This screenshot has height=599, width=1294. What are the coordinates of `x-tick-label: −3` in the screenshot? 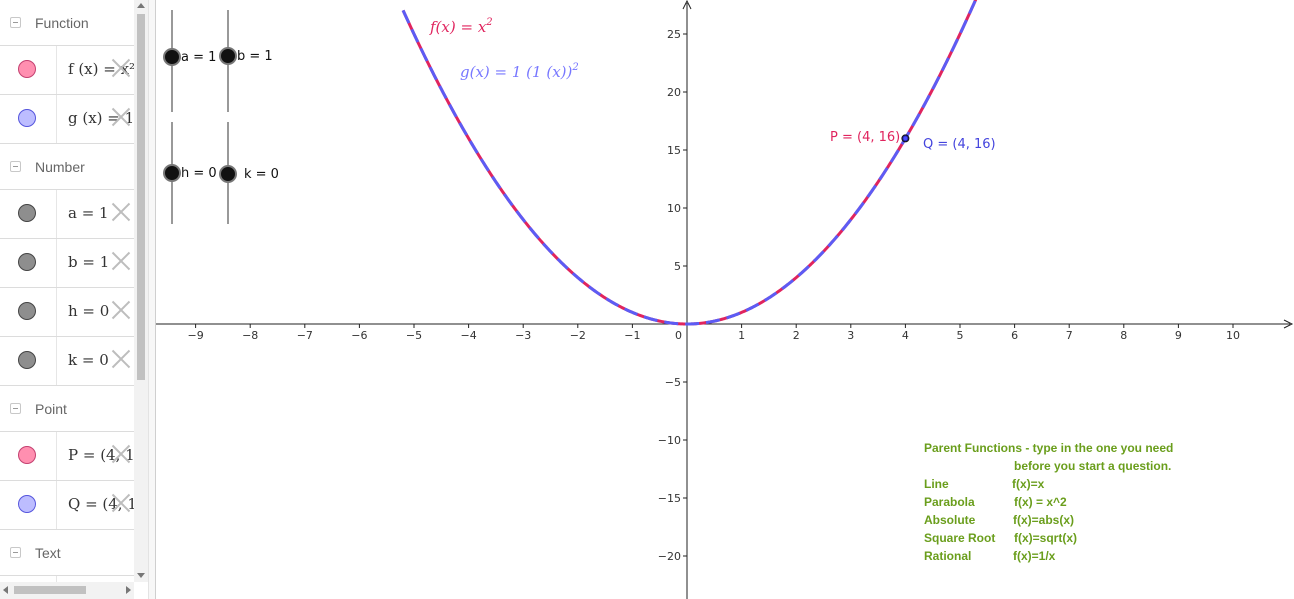 It's located at (523, 335).